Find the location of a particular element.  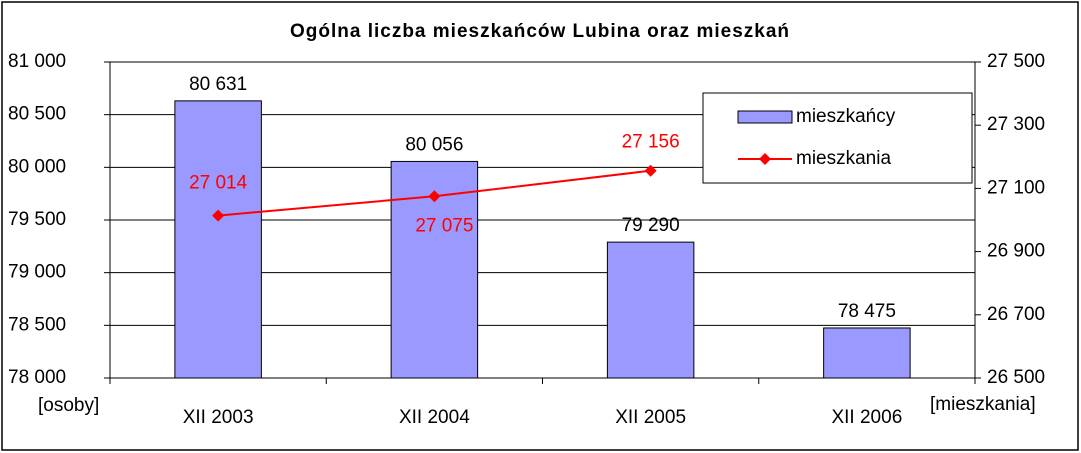

bar-value-label: 80 056 is located at coordinates (434, 144).